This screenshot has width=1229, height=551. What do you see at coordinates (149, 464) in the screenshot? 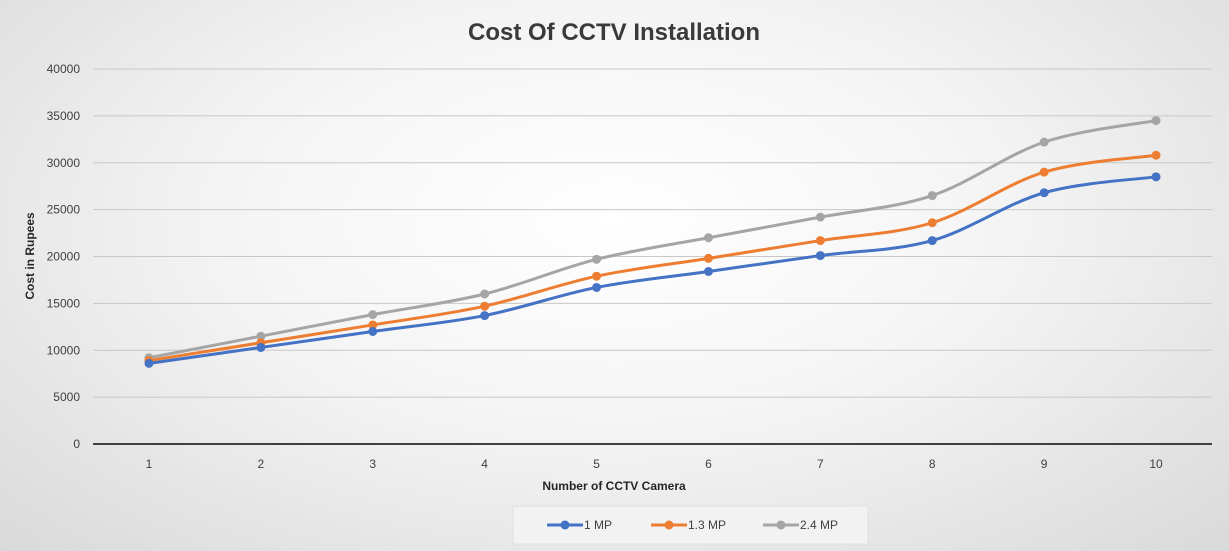
I see `x-tick-label: 1` at bounding box center [149, 464].